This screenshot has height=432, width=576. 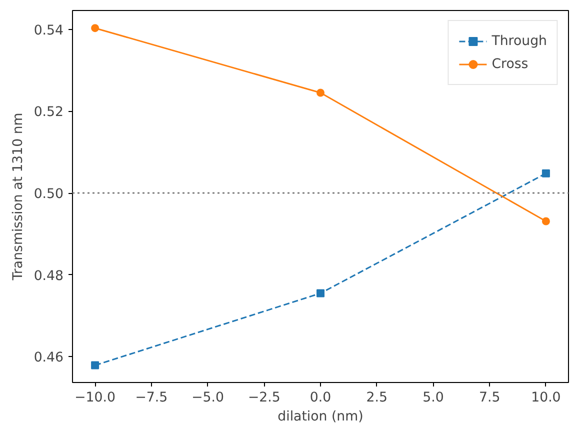 What do you see at coordinates (49, 358) in the screenshot?
I see `y-tick-label: 0.46` at bounding box center [49, 358].